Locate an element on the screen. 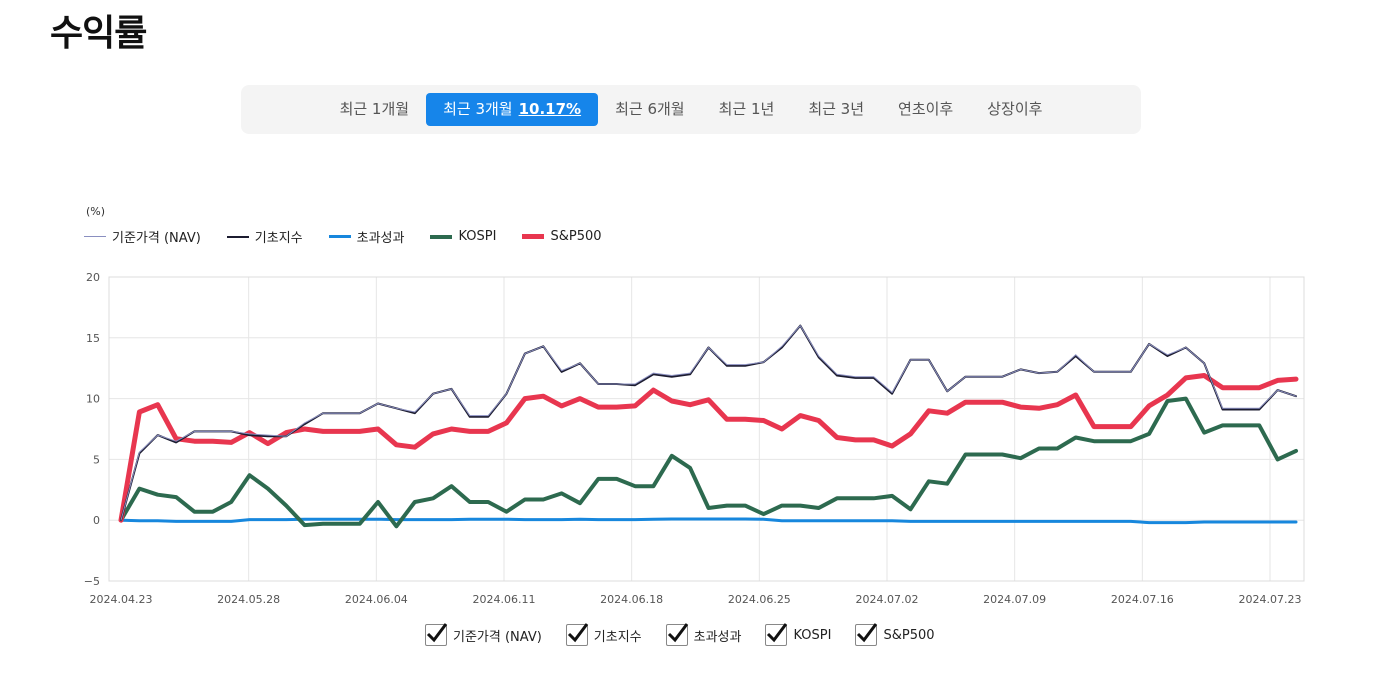 The width and height of the screenshot is (1397, 695). tab-label: 상장이후 is located at coordinates (1015, 109).